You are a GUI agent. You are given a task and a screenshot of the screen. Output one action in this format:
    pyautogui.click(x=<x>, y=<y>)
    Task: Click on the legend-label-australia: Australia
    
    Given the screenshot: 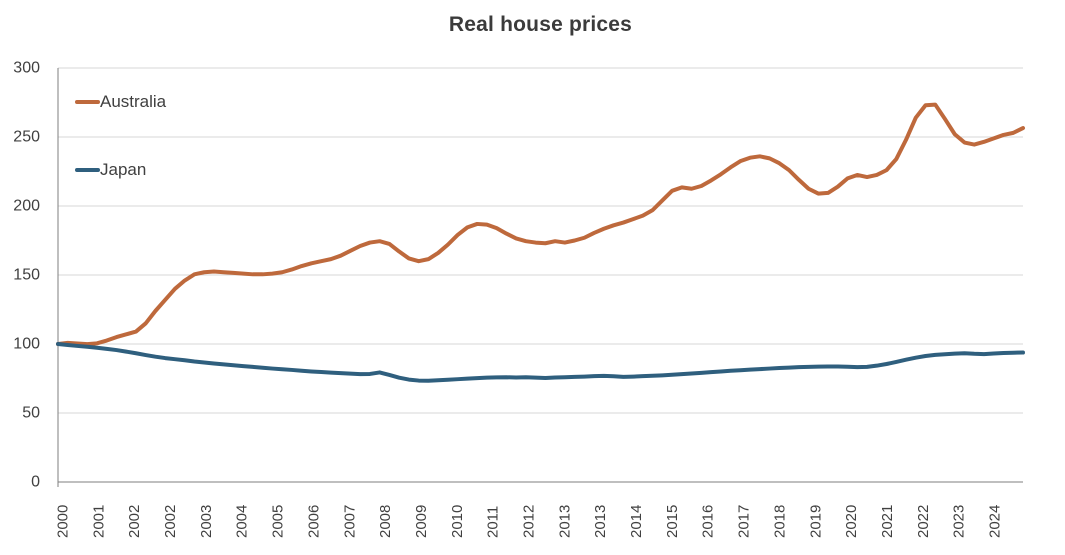 What is the action you would take?
    pyautogui.click(x=133, y=101)
    